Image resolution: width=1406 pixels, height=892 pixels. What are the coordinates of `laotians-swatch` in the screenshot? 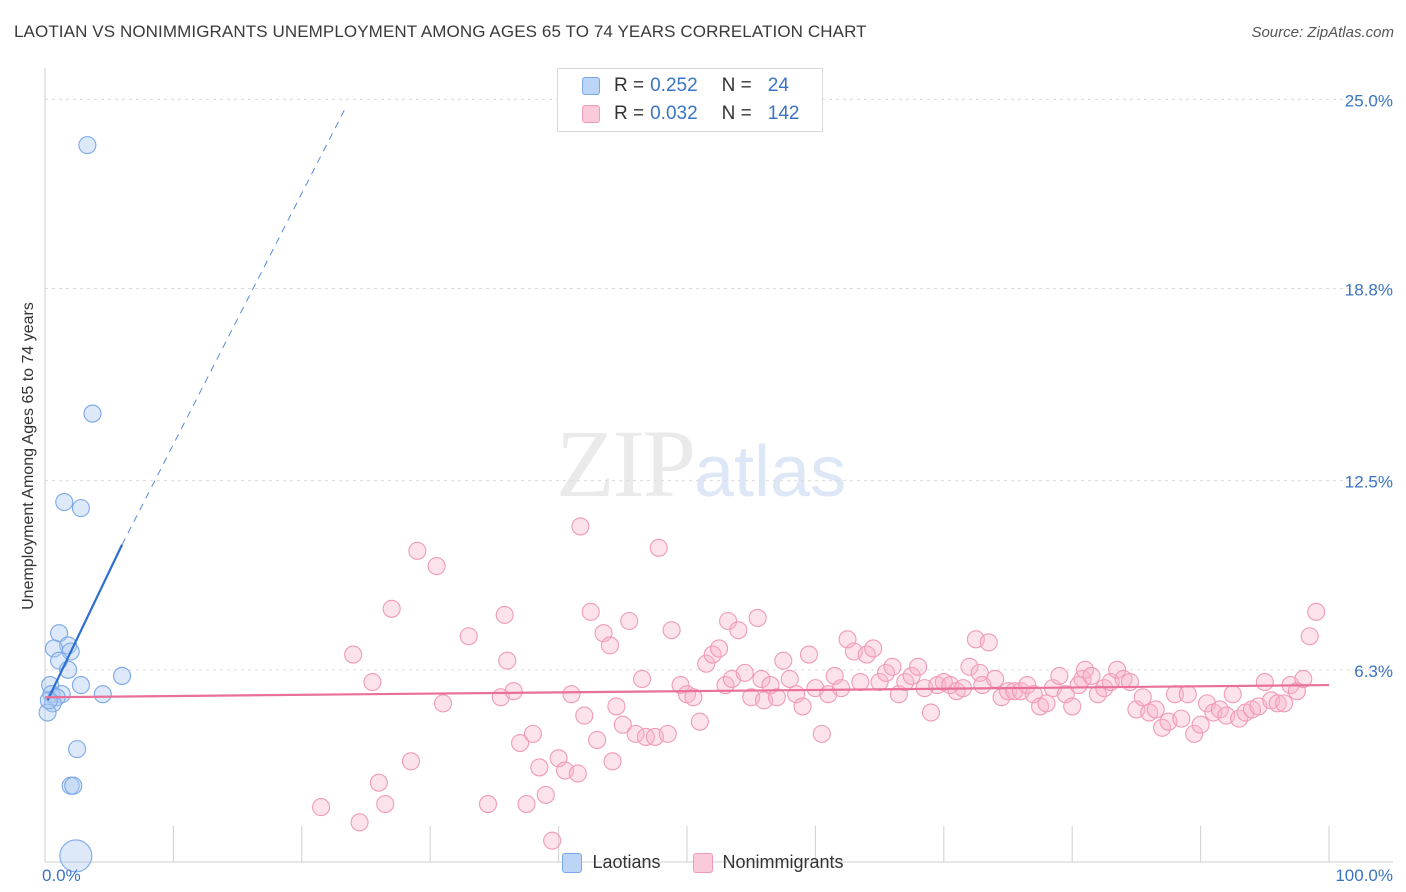 It's located at (591, 86).